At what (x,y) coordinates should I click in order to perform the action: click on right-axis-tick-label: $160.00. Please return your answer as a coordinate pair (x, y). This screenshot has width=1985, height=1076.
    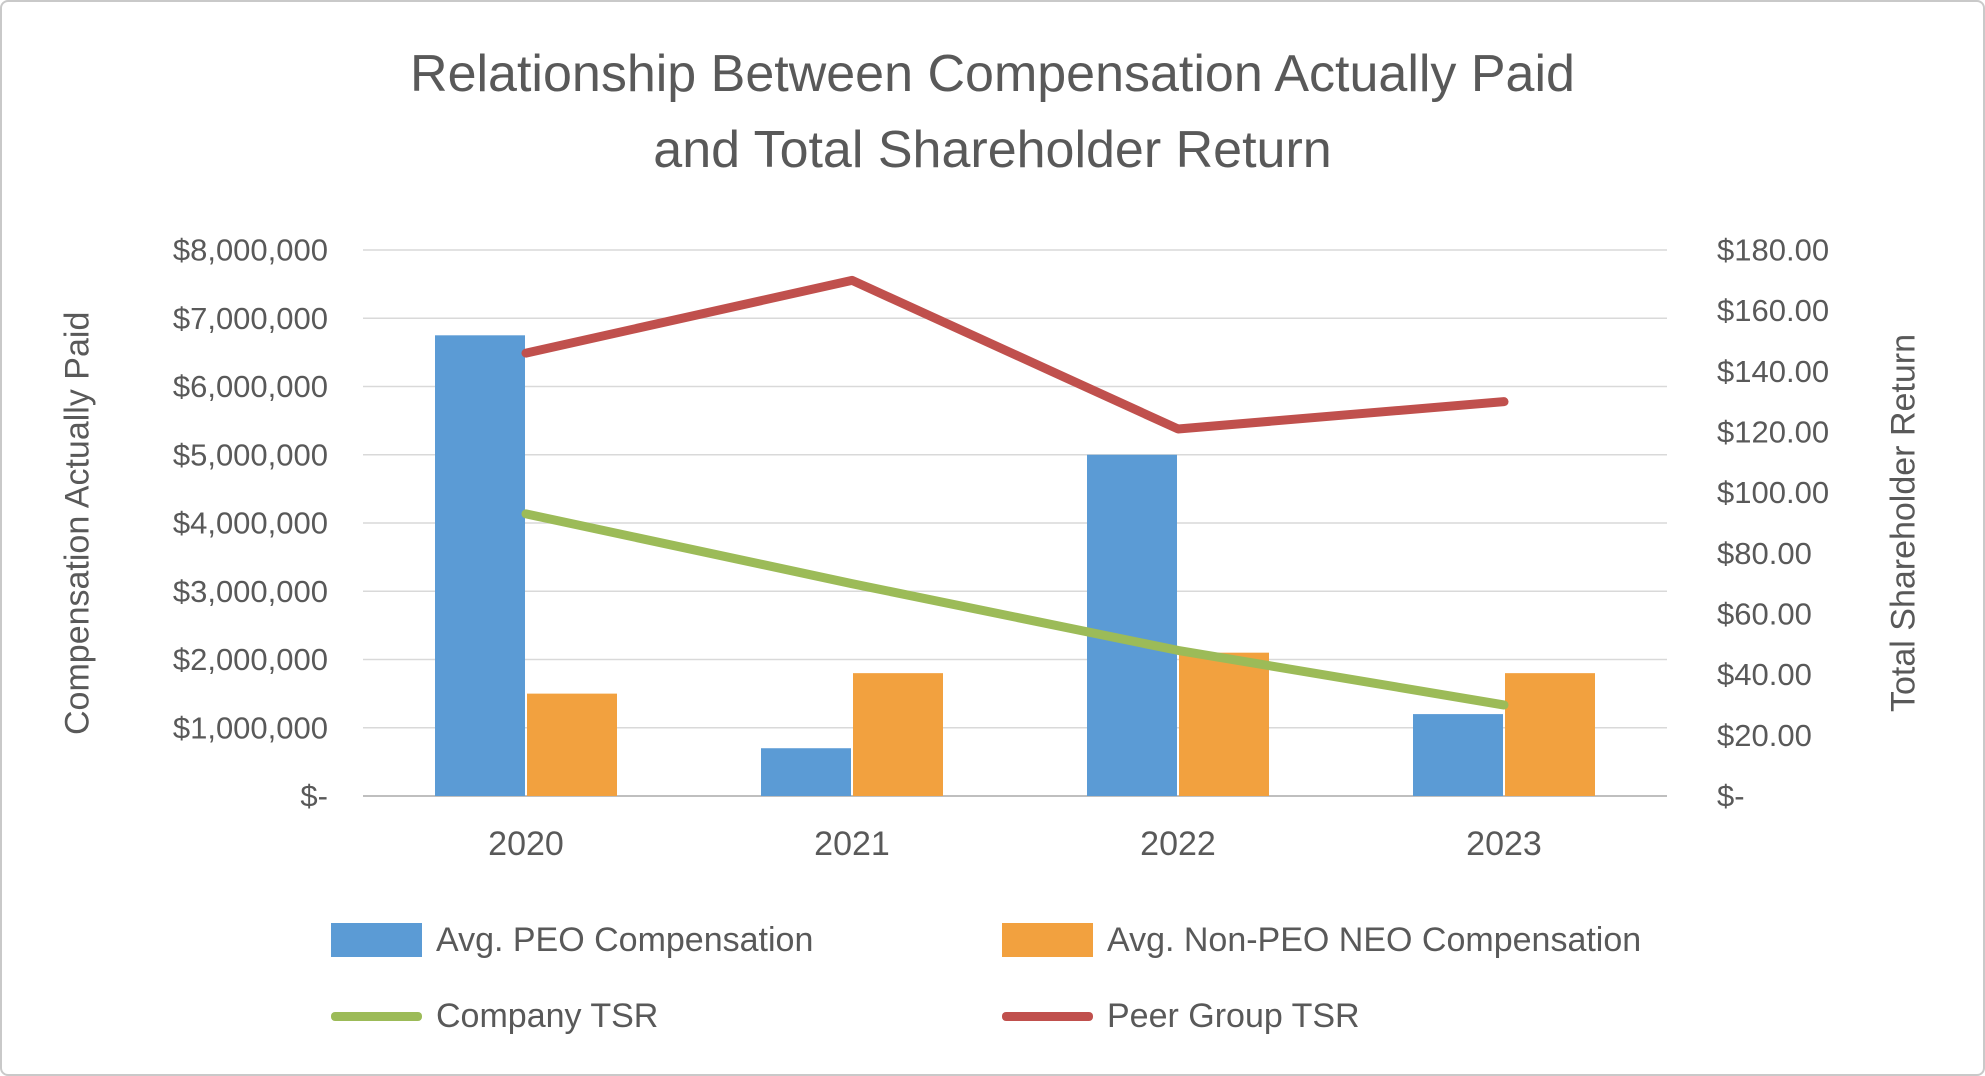
    Looking at the image, I should click on (1773, 310).